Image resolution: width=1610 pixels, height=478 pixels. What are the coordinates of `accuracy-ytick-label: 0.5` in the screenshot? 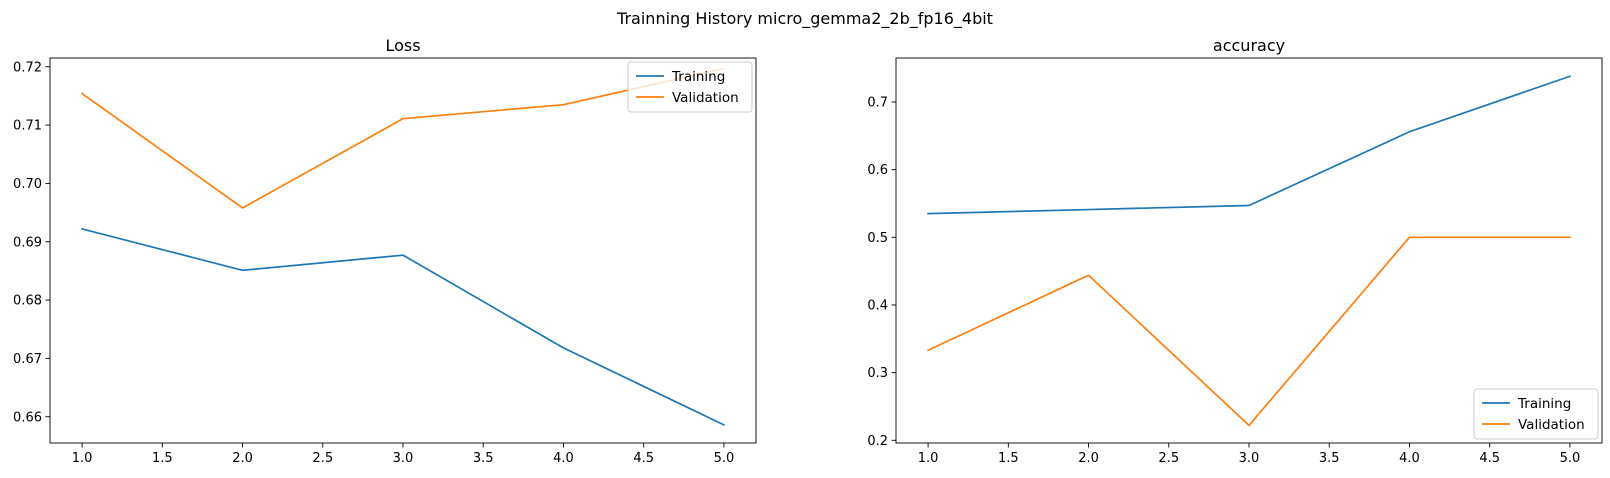 It's located at (877, 238).